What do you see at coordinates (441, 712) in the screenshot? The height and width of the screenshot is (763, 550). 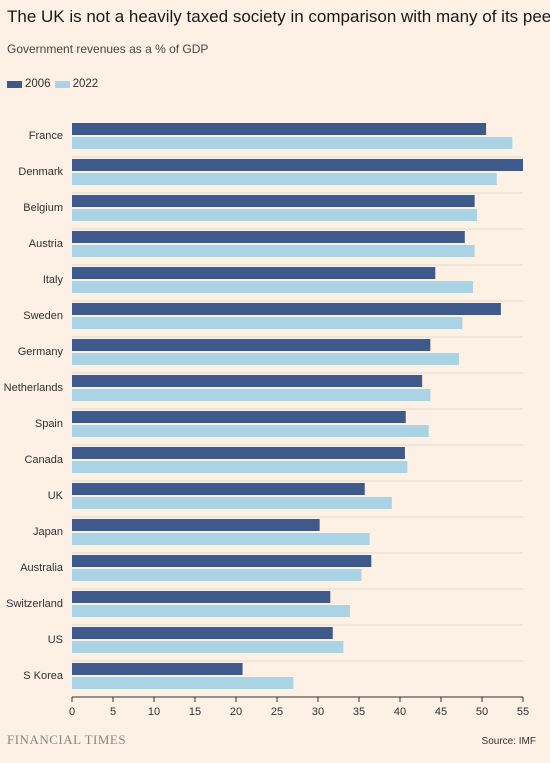 I see `x-tick-label: 45` at bounding box center [441, 712].